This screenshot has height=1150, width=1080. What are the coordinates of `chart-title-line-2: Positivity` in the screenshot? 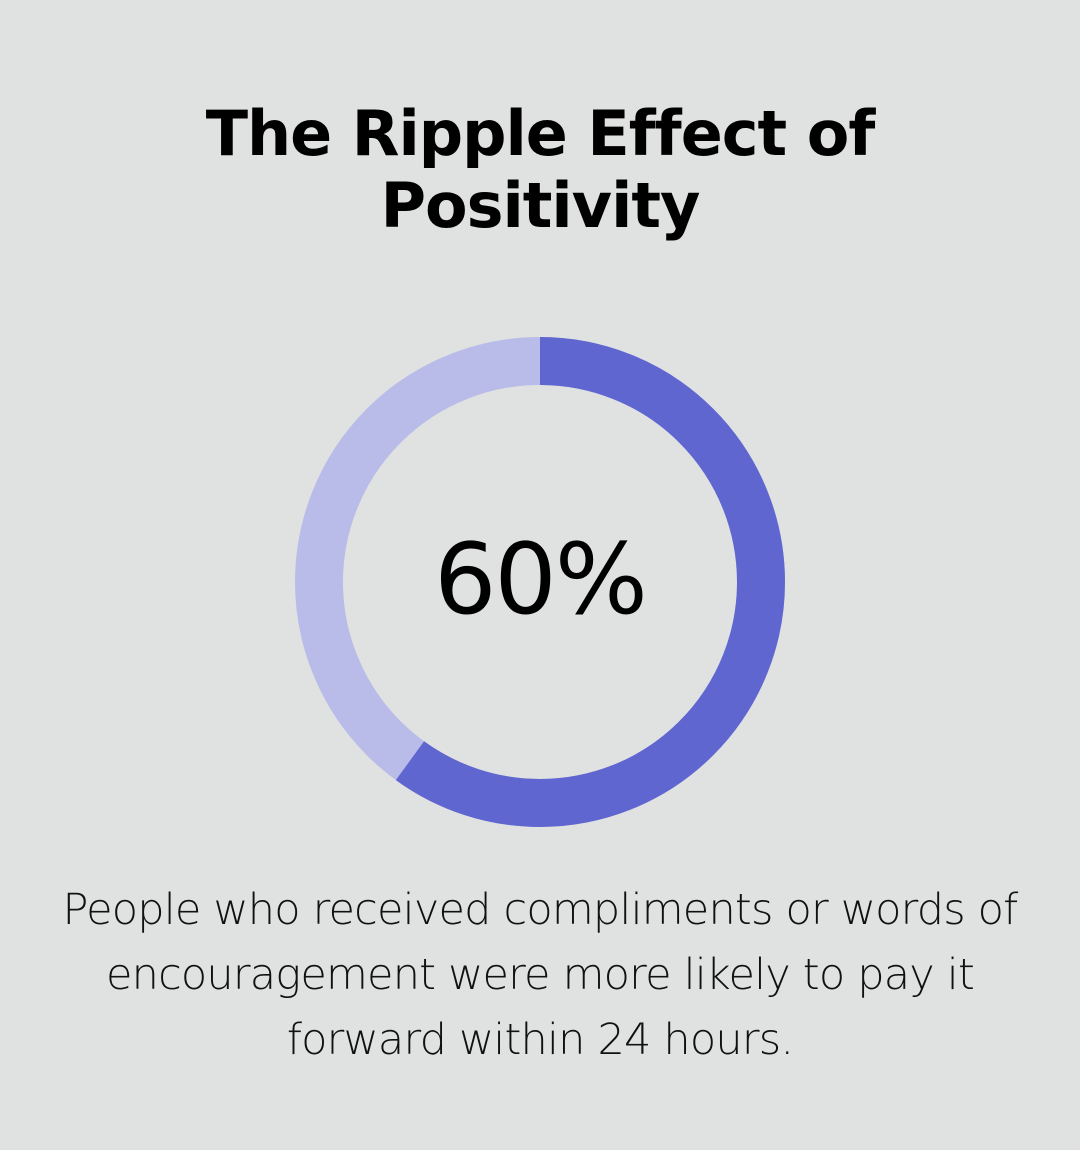 It's located at (540, 205).